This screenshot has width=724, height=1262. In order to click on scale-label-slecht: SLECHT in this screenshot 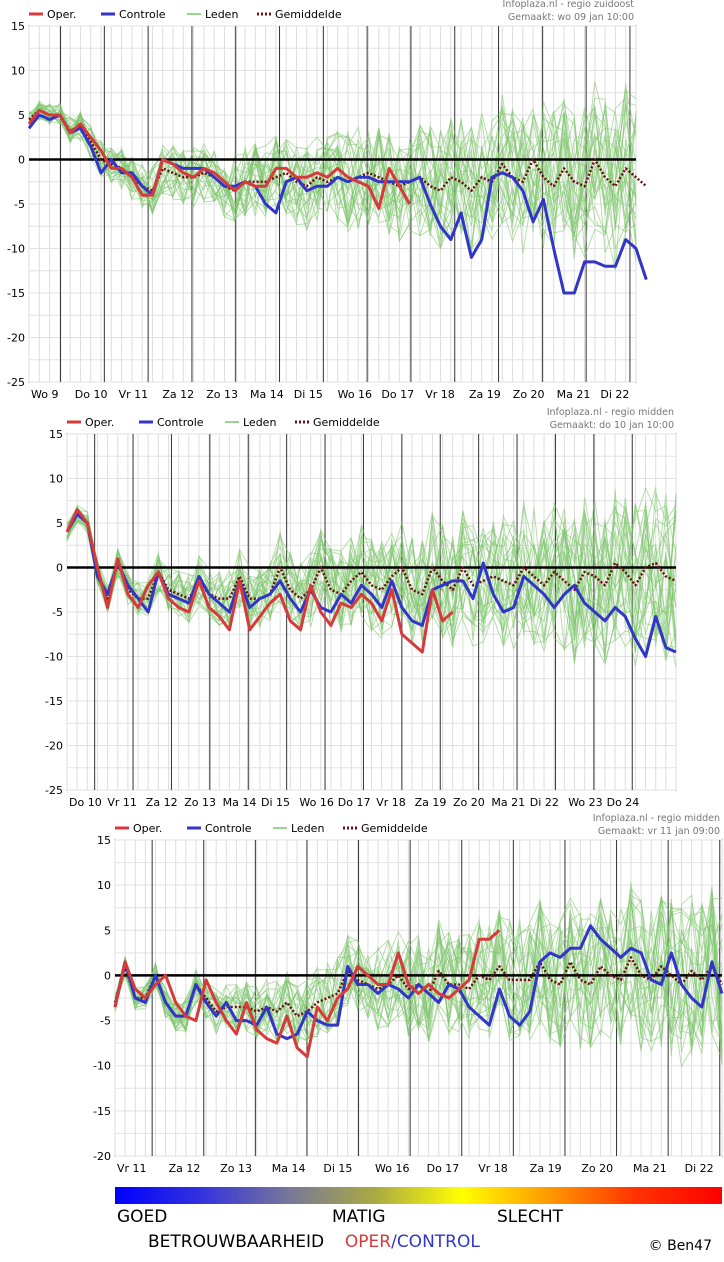, I will do `click(530, 1217)`.